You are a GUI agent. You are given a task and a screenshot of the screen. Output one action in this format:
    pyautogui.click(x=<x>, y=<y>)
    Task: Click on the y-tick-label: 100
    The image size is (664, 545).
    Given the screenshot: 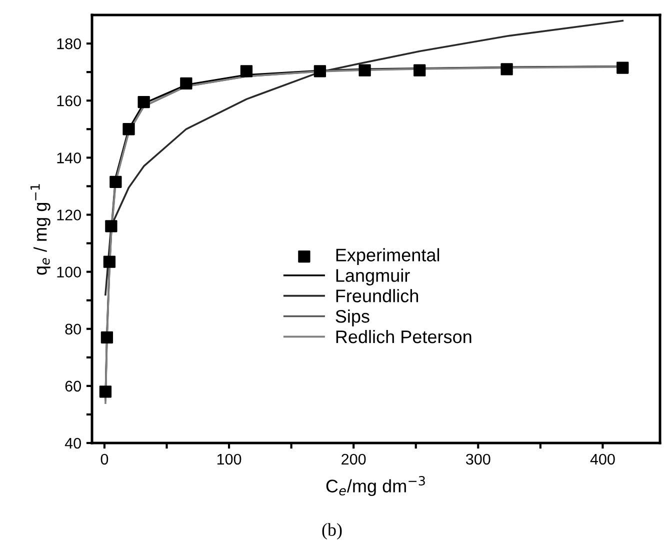 What is the action you would take?
    pyautogui.click(x=69, y=272)
    